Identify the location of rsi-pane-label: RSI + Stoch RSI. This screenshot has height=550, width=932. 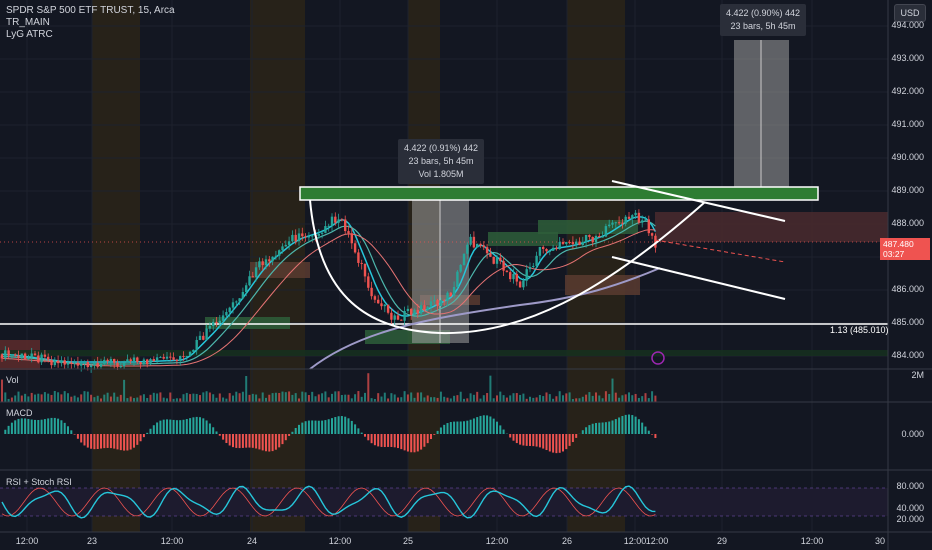
(39, 482).